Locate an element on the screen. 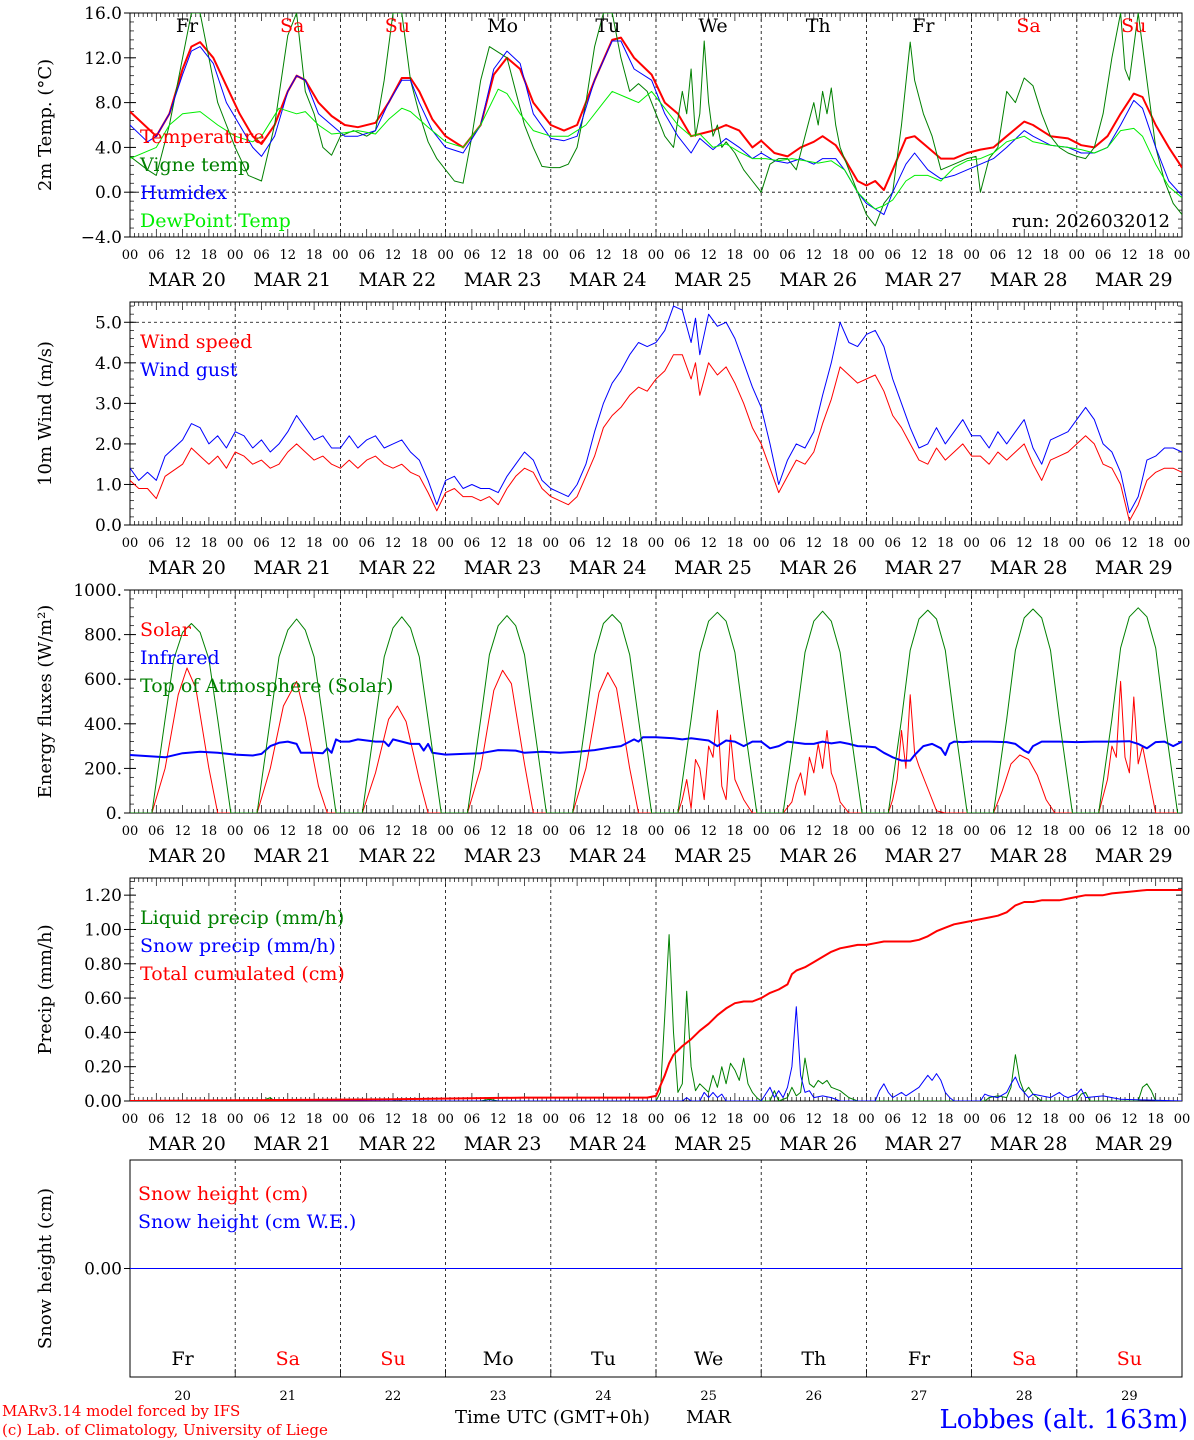 Image resolution: width=1194 pixels, height=1440 pixels. y-tick-label: 4.0 is located at coordinates (108, 364).